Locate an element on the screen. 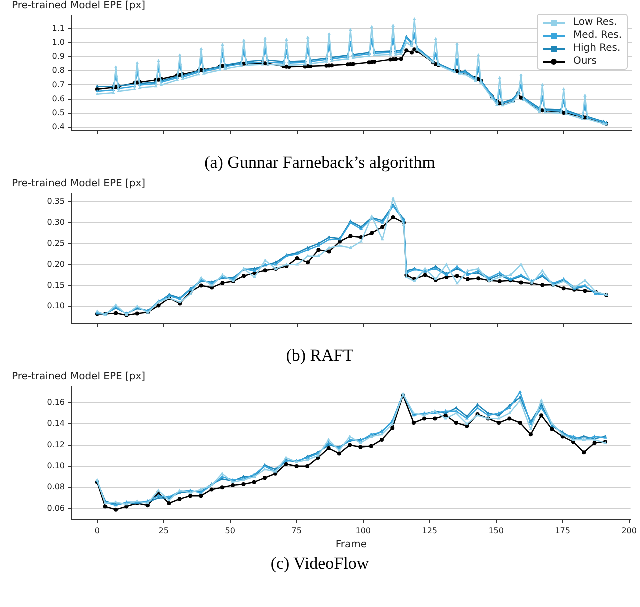 Image resolution: width=640 pixels, height=607 pixels. text: (a) Gunnar Farneback’s algorithm is located at coordinates (320, 163).